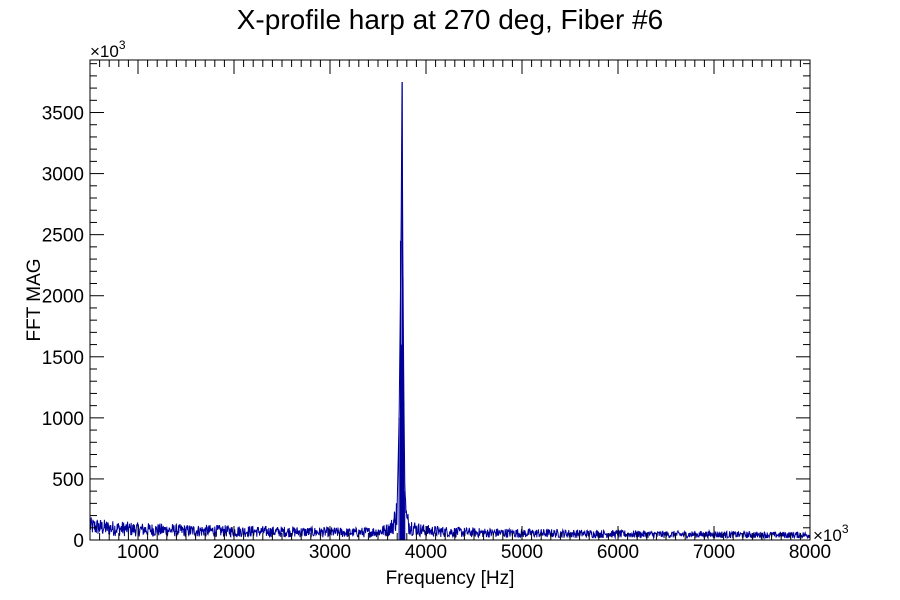 This screenshot has height=600, width=900. I want to click on x-tick-label: 1000, so click(138, 552).